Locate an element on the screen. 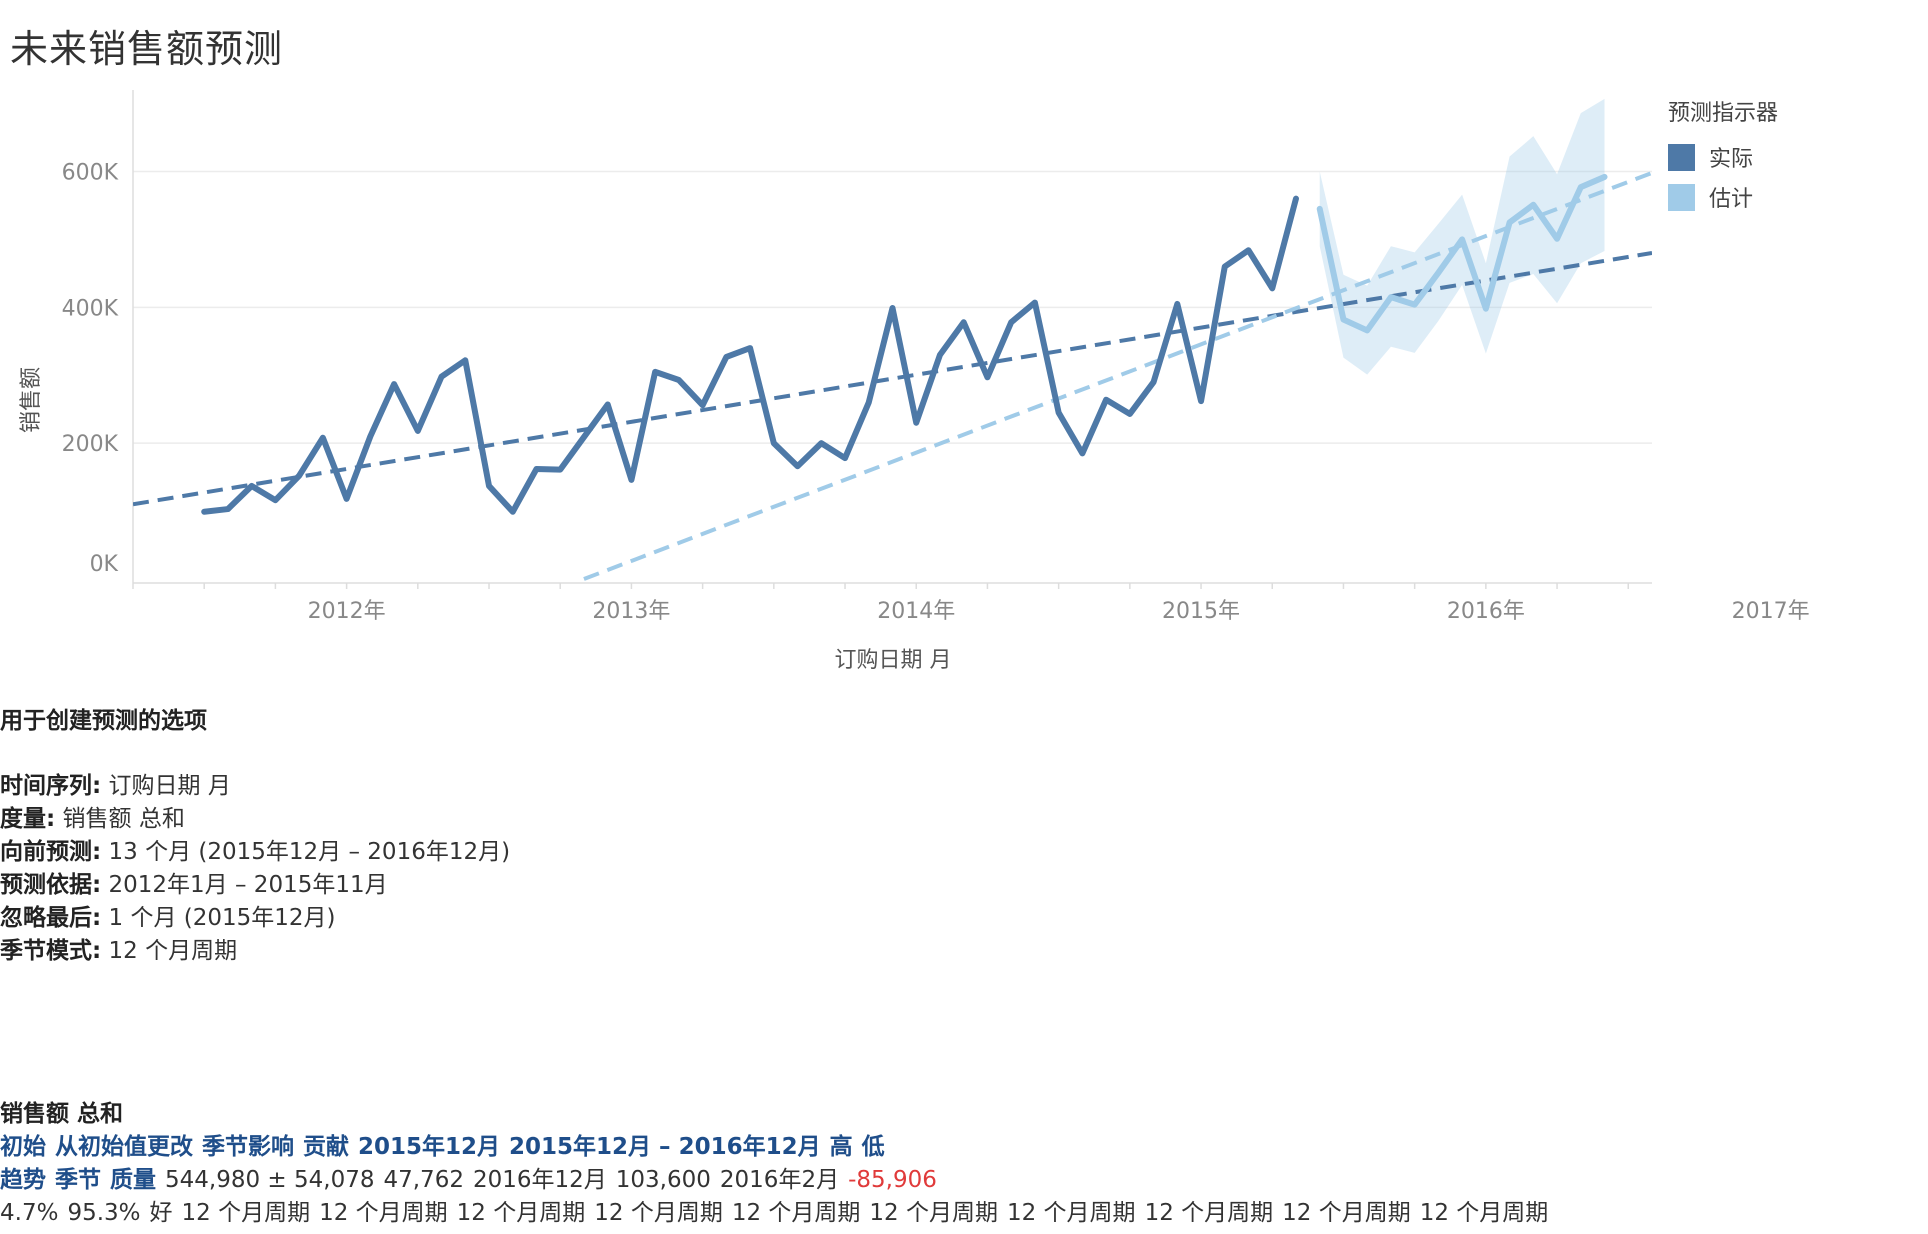  legend-title: 预测指示器 is located at coordinates (1723, 113).